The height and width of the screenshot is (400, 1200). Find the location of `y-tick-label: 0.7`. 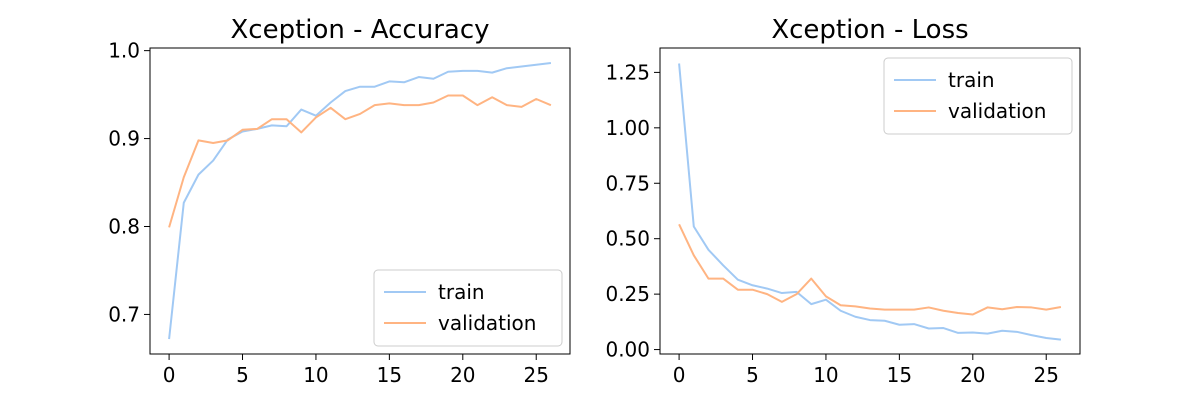

y-tick-label: 0.7 is located at coordinates (124, 314).